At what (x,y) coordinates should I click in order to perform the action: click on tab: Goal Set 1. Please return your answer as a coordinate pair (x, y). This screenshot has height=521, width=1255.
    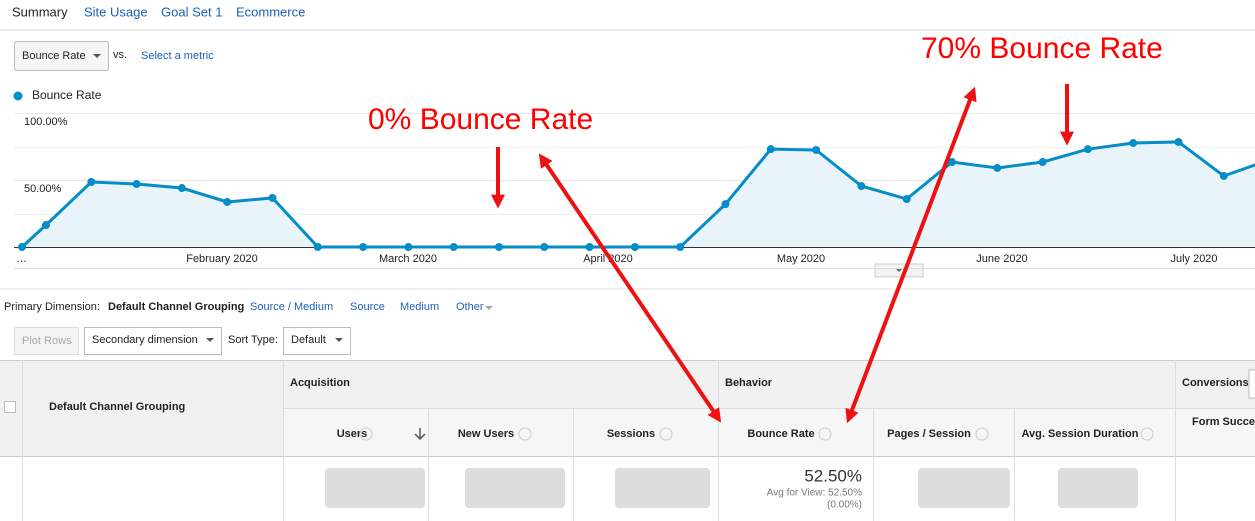
    Looking at the image, I should click on (191, 11).